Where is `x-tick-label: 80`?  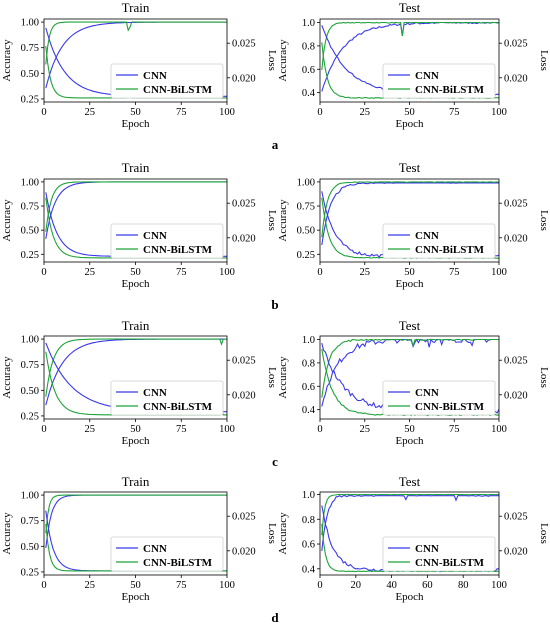 x-tick-label: 80 is located at coordinates (463, 585).